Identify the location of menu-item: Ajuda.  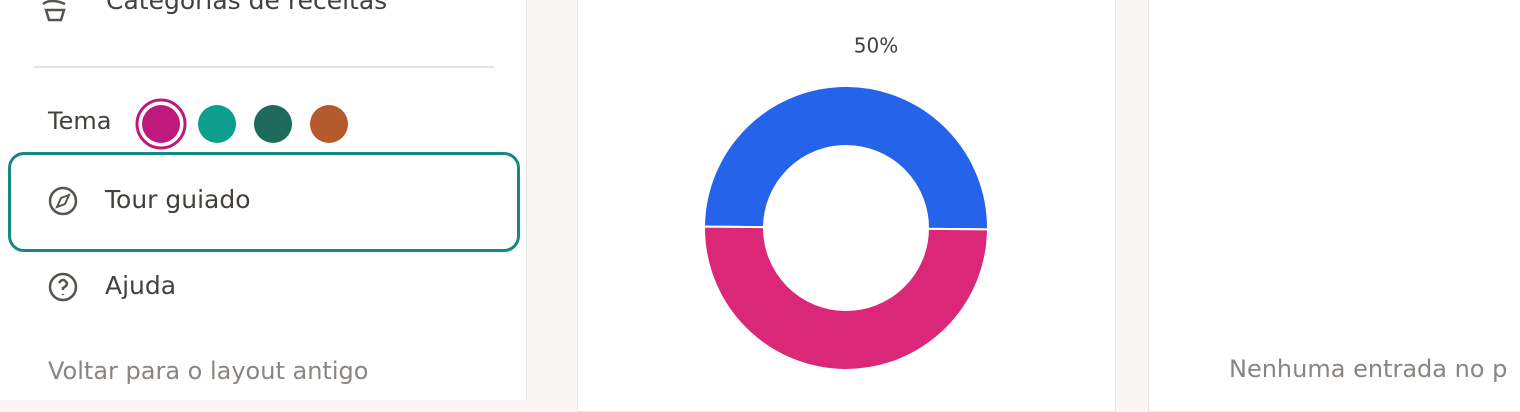
(141, 285).